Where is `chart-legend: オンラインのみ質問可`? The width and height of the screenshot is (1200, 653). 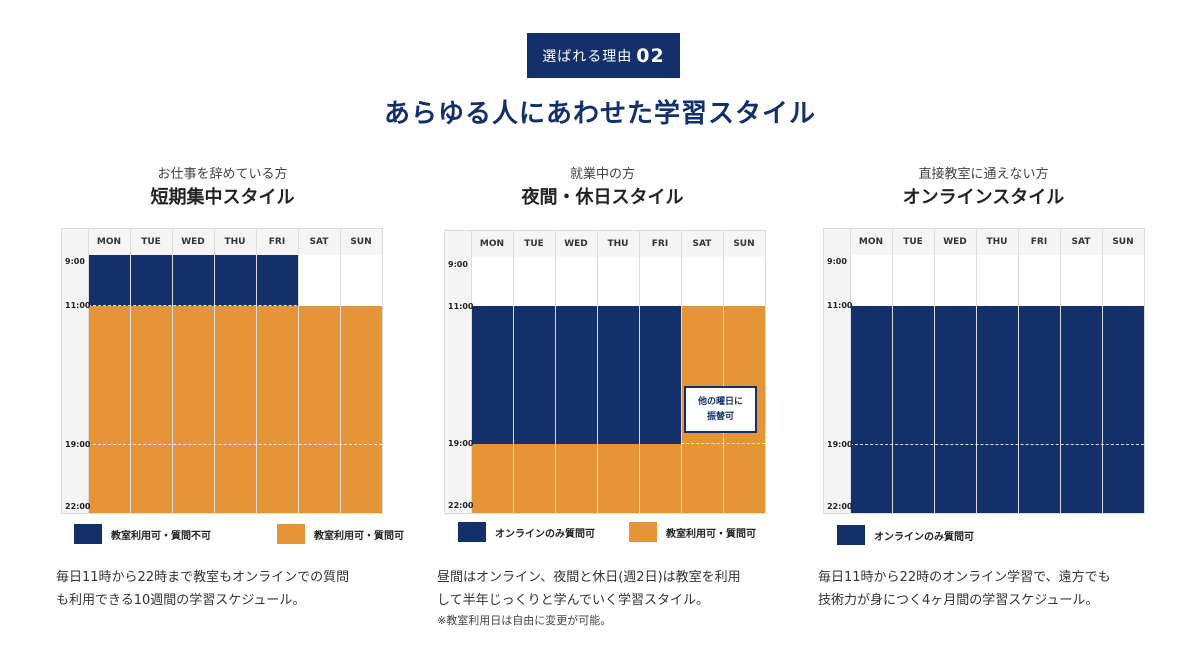 chart-legend: オンラインのみ質問可 is located at coordinates (910, 535).